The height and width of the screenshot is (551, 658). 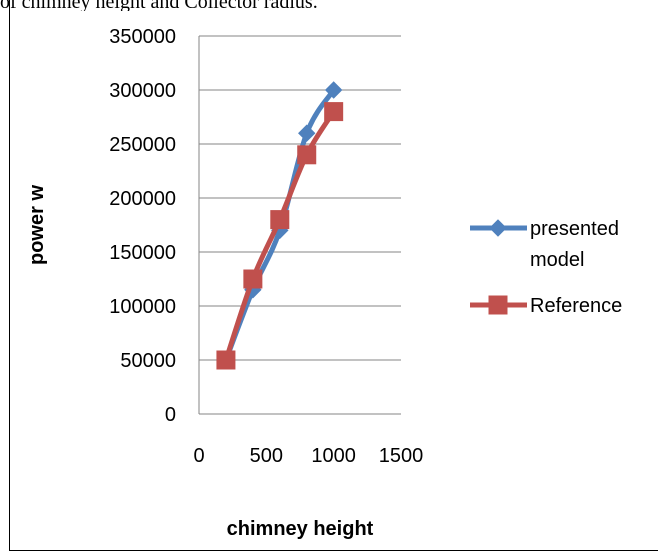 What do you see at coordinates (574, 229) in the screenshot?
I see `legend-label: presented` at bounding box center [574, 229].